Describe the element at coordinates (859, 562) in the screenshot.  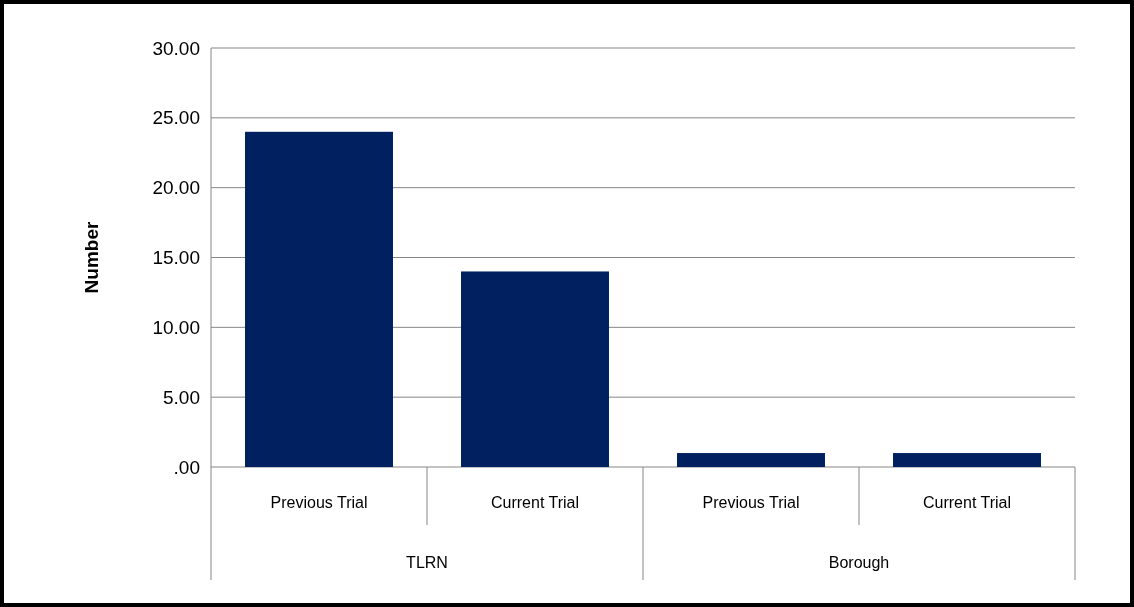
I see `text: Borough` at that location.